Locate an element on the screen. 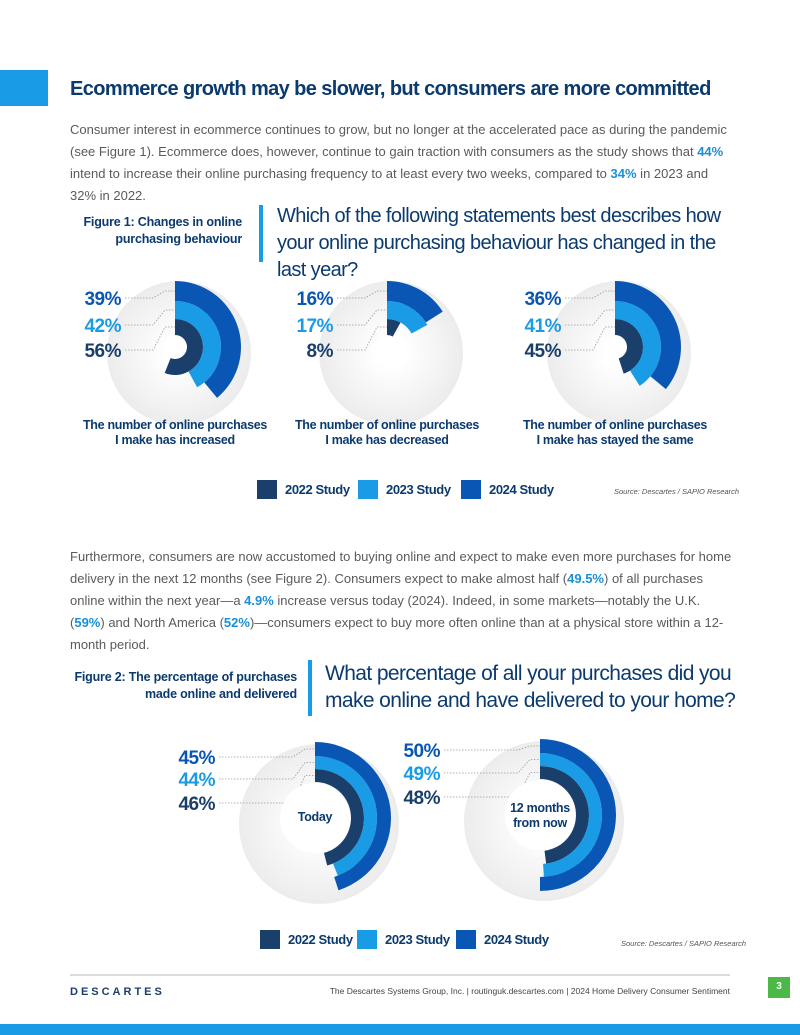 Image resolution: width=800 pixels, height=1035 pixels. highlight: 52% is located at coordinates (236, 622).